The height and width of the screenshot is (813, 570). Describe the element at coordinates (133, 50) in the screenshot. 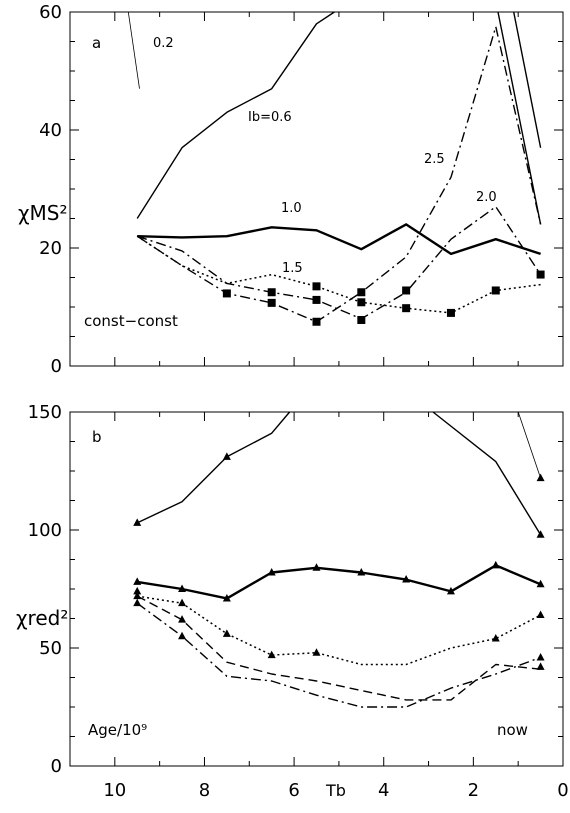

I see `series-line-s02` at that location.